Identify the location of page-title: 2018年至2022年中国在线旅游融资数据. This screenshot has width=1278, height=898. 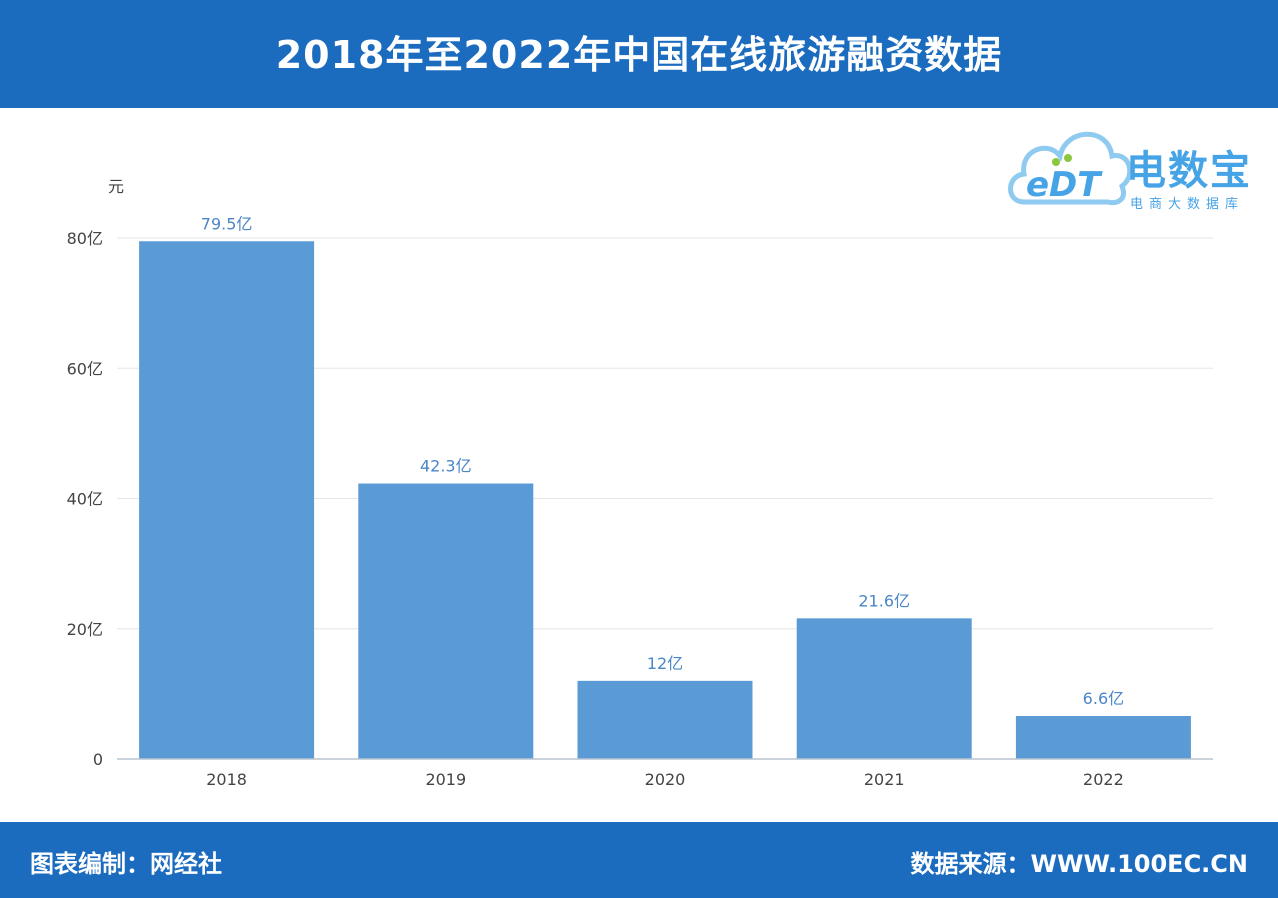
(639, 54).